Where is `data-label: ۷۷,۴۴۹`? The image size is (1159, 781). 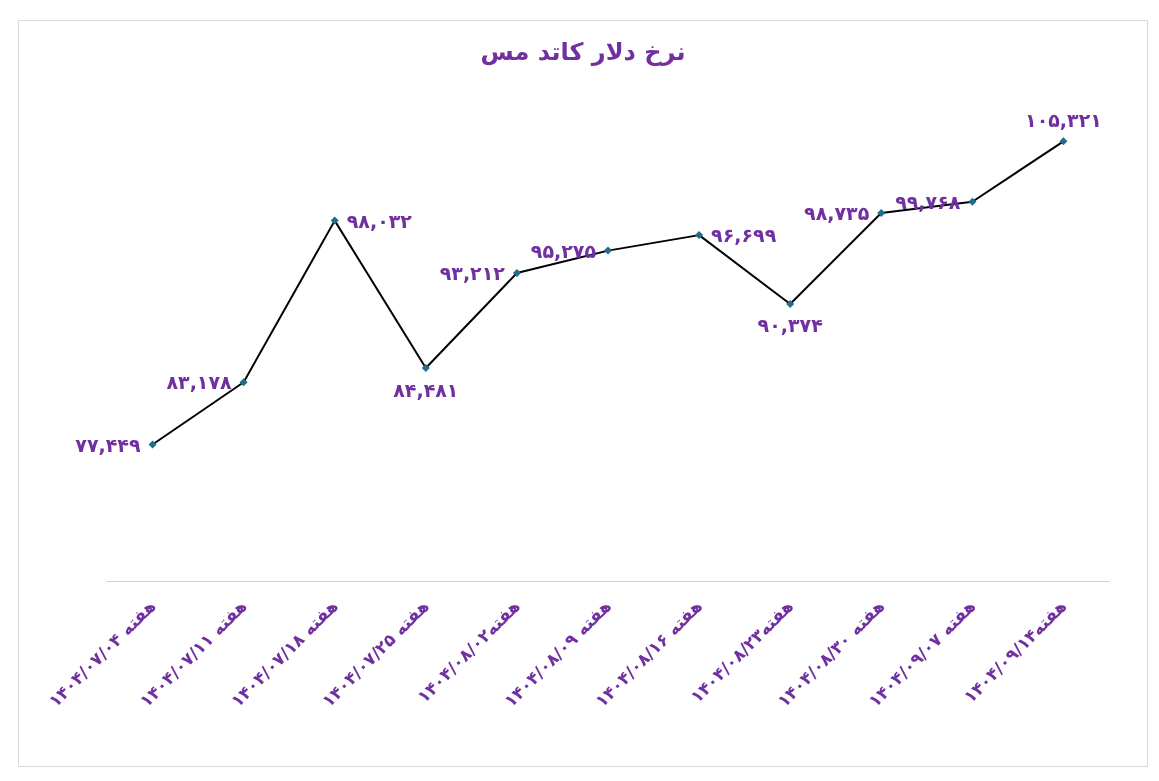
data-label: ۷۷,۴۴۹ is located at coordinates (108, 444).